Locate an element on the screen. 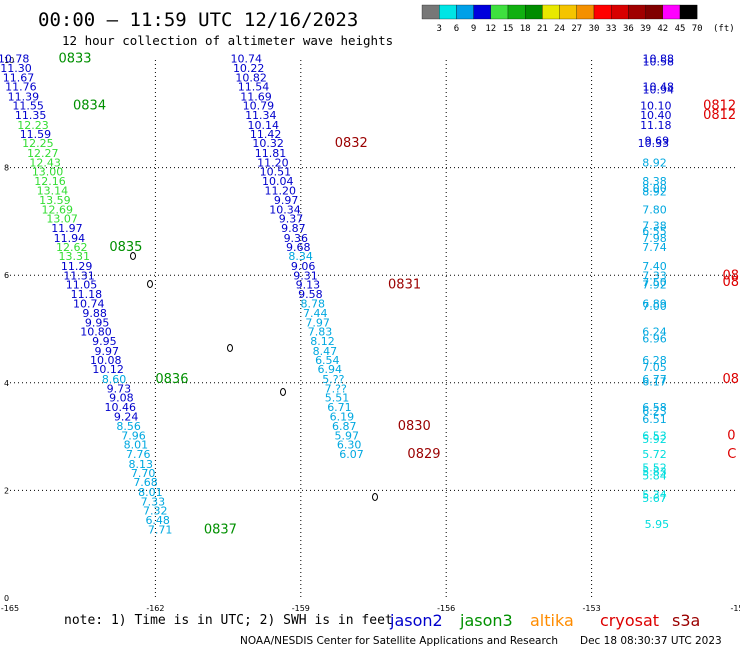 Image resolution: width=740 pixels, height=650 pixels. time-label: 08 is located at coordinates (730, 379).